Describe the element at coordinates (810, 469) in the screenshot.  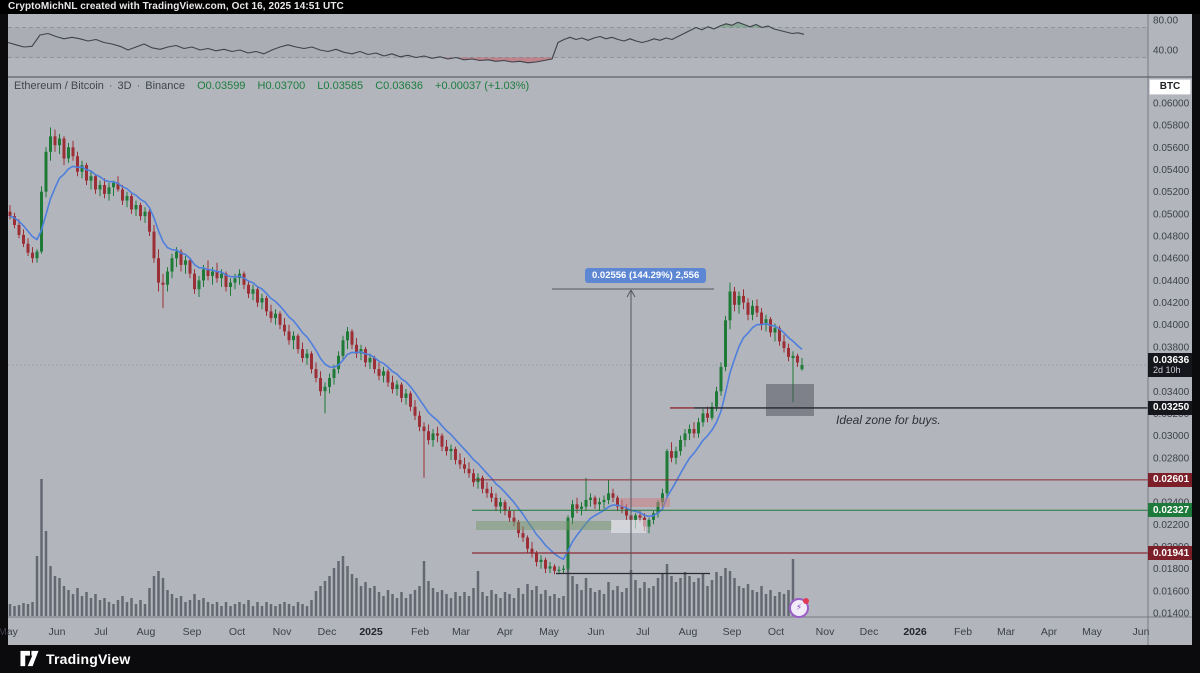
I see `drawings-layer` at that location.